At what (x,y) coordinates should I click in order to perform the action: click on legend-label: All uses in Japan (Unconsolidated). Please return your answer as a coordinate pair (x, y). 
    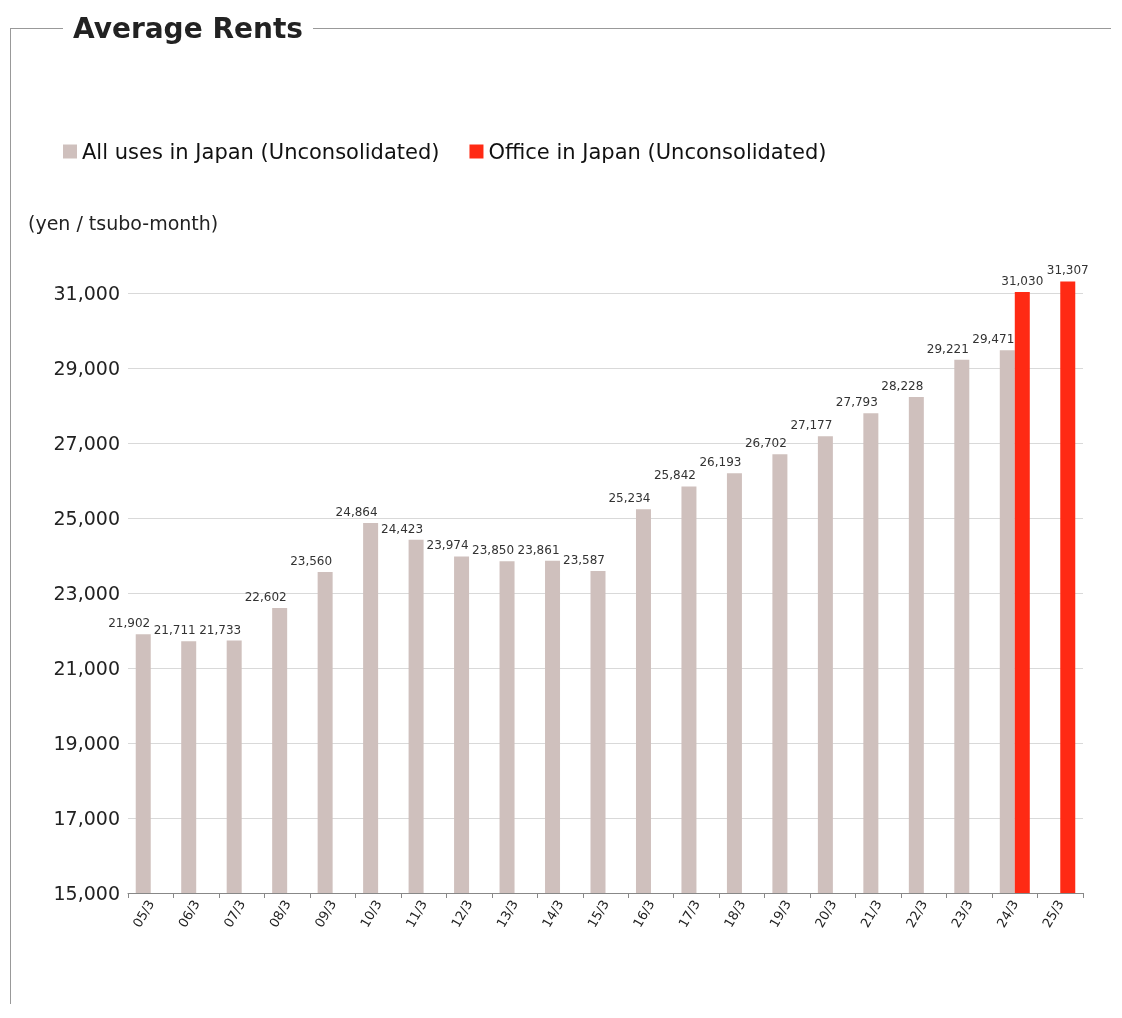
    Looking at the image, I should click on (261, 151).